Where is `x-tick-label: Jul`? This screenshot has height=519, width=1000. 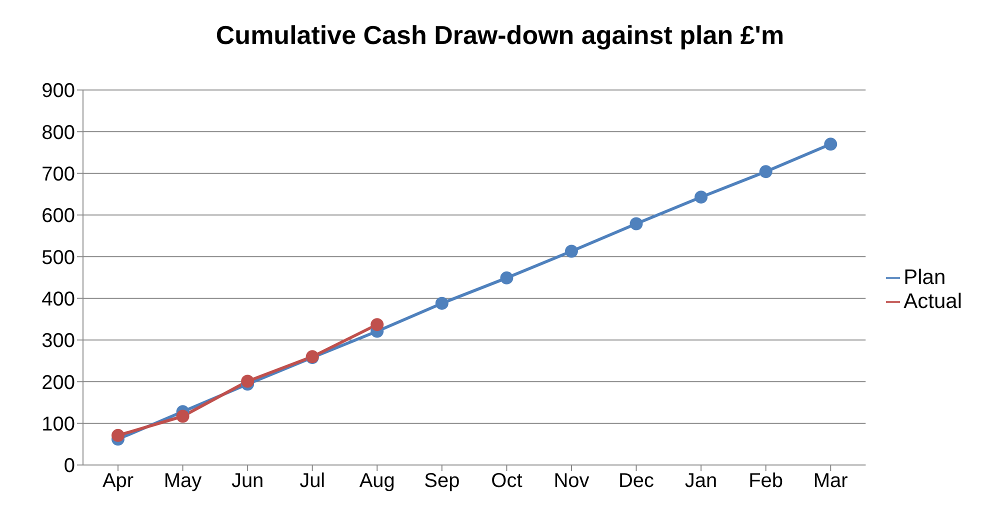
x-tick-label: Jul is located at coordinates (313, 481).